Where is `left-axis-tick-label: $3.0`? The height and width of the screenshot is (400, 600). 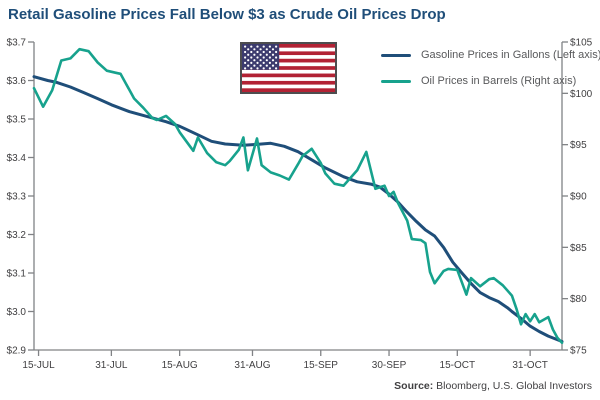
left-axis-tick-label: $3.0 is located at coordinates (17, 312).